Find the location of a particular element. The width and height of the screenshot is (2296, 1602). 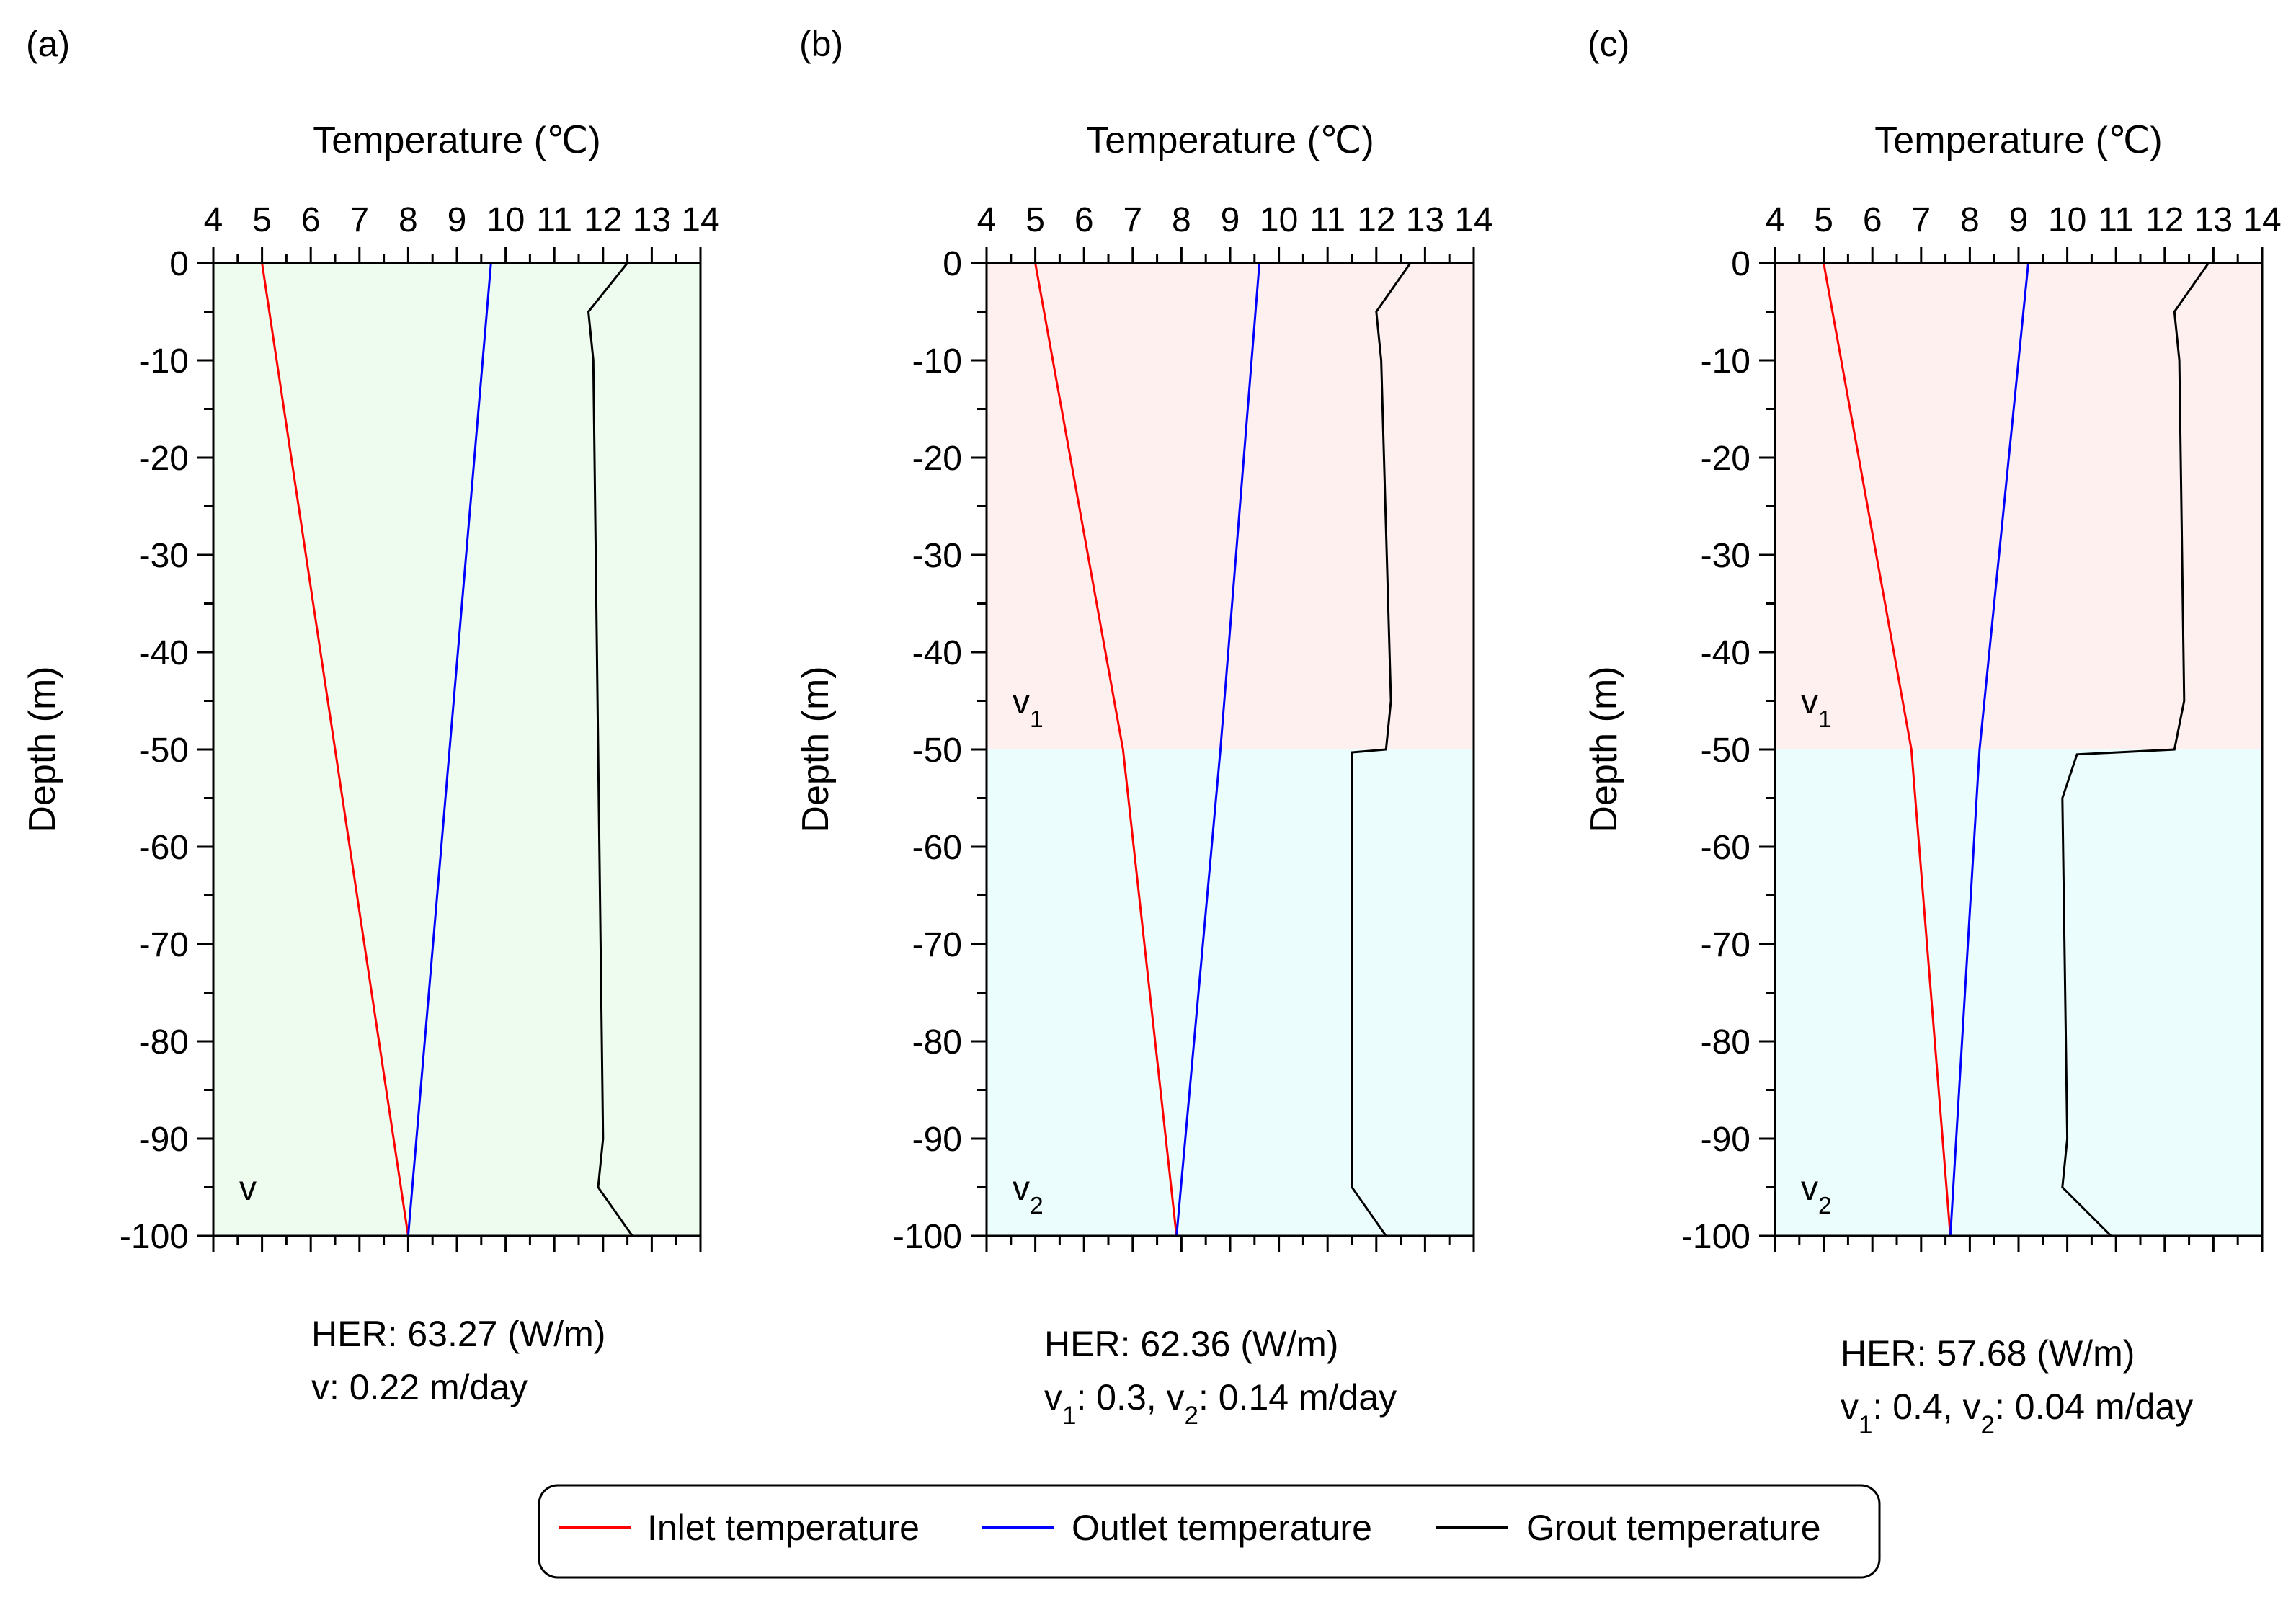

panel-label: (a) is located at coordinates (48, 44).